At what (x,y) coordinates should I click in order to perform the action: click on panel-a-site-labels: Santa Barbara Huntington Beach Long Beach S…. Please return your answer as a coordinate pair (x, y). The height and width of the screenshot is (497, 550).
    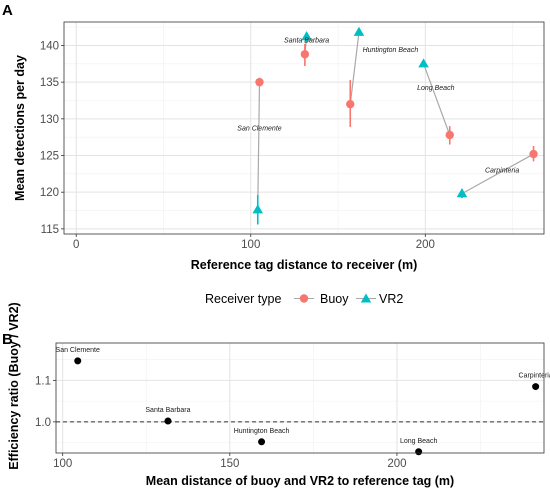
    Looking at the image, I should click on (378, 106).